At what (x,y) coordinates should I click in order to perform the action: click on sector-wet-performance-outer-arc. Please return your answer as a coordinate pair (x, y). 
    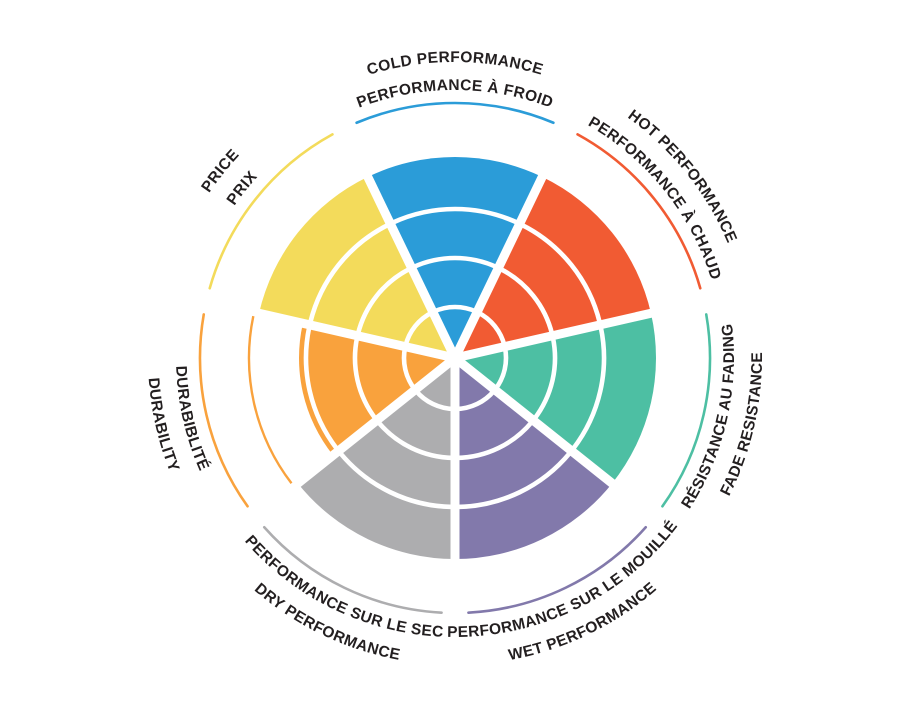
    Looking at the image, I should click on (557, 569).